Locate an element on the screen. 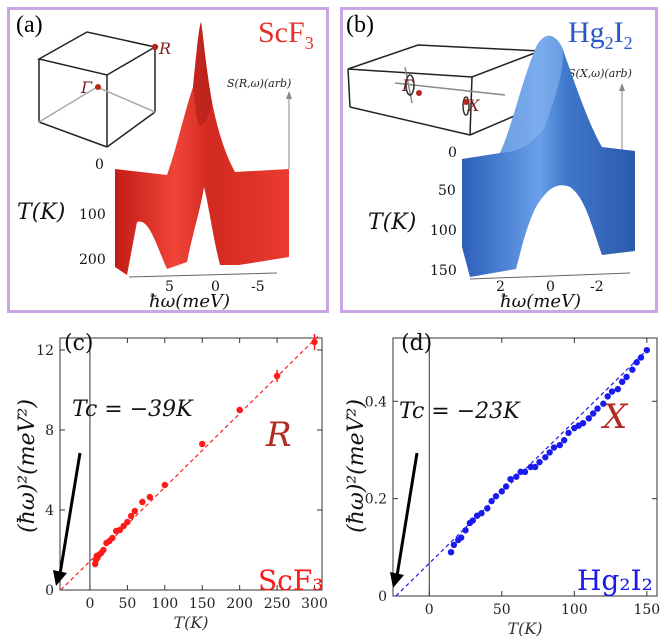  chart-d-panel-label: (d) is located at coordinates (416, 343).